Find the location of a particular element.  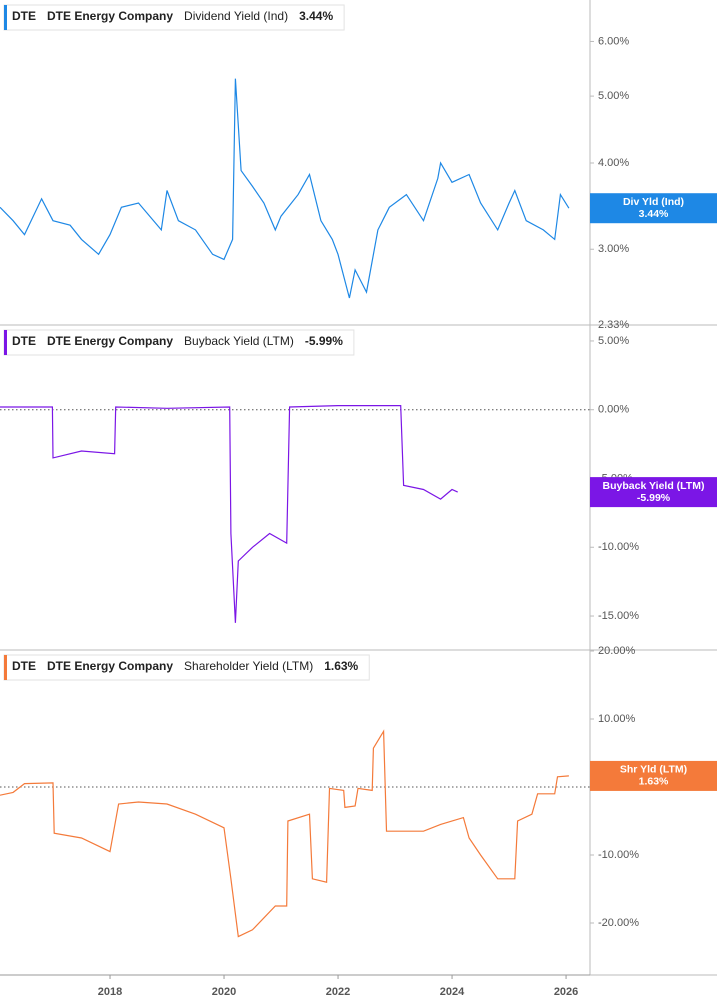

header-value: 3.44% is located at coordinates (316, 16).